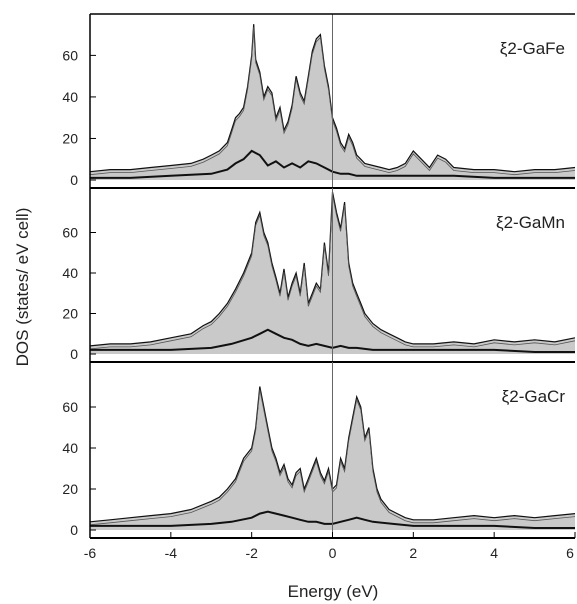 The width and height of the screenshot is (577, 604). What do you see at coordinates (333, 591) in the screenshot?
I see `x-axis-title: Energy (eV)` at bounding box center [333, 591].